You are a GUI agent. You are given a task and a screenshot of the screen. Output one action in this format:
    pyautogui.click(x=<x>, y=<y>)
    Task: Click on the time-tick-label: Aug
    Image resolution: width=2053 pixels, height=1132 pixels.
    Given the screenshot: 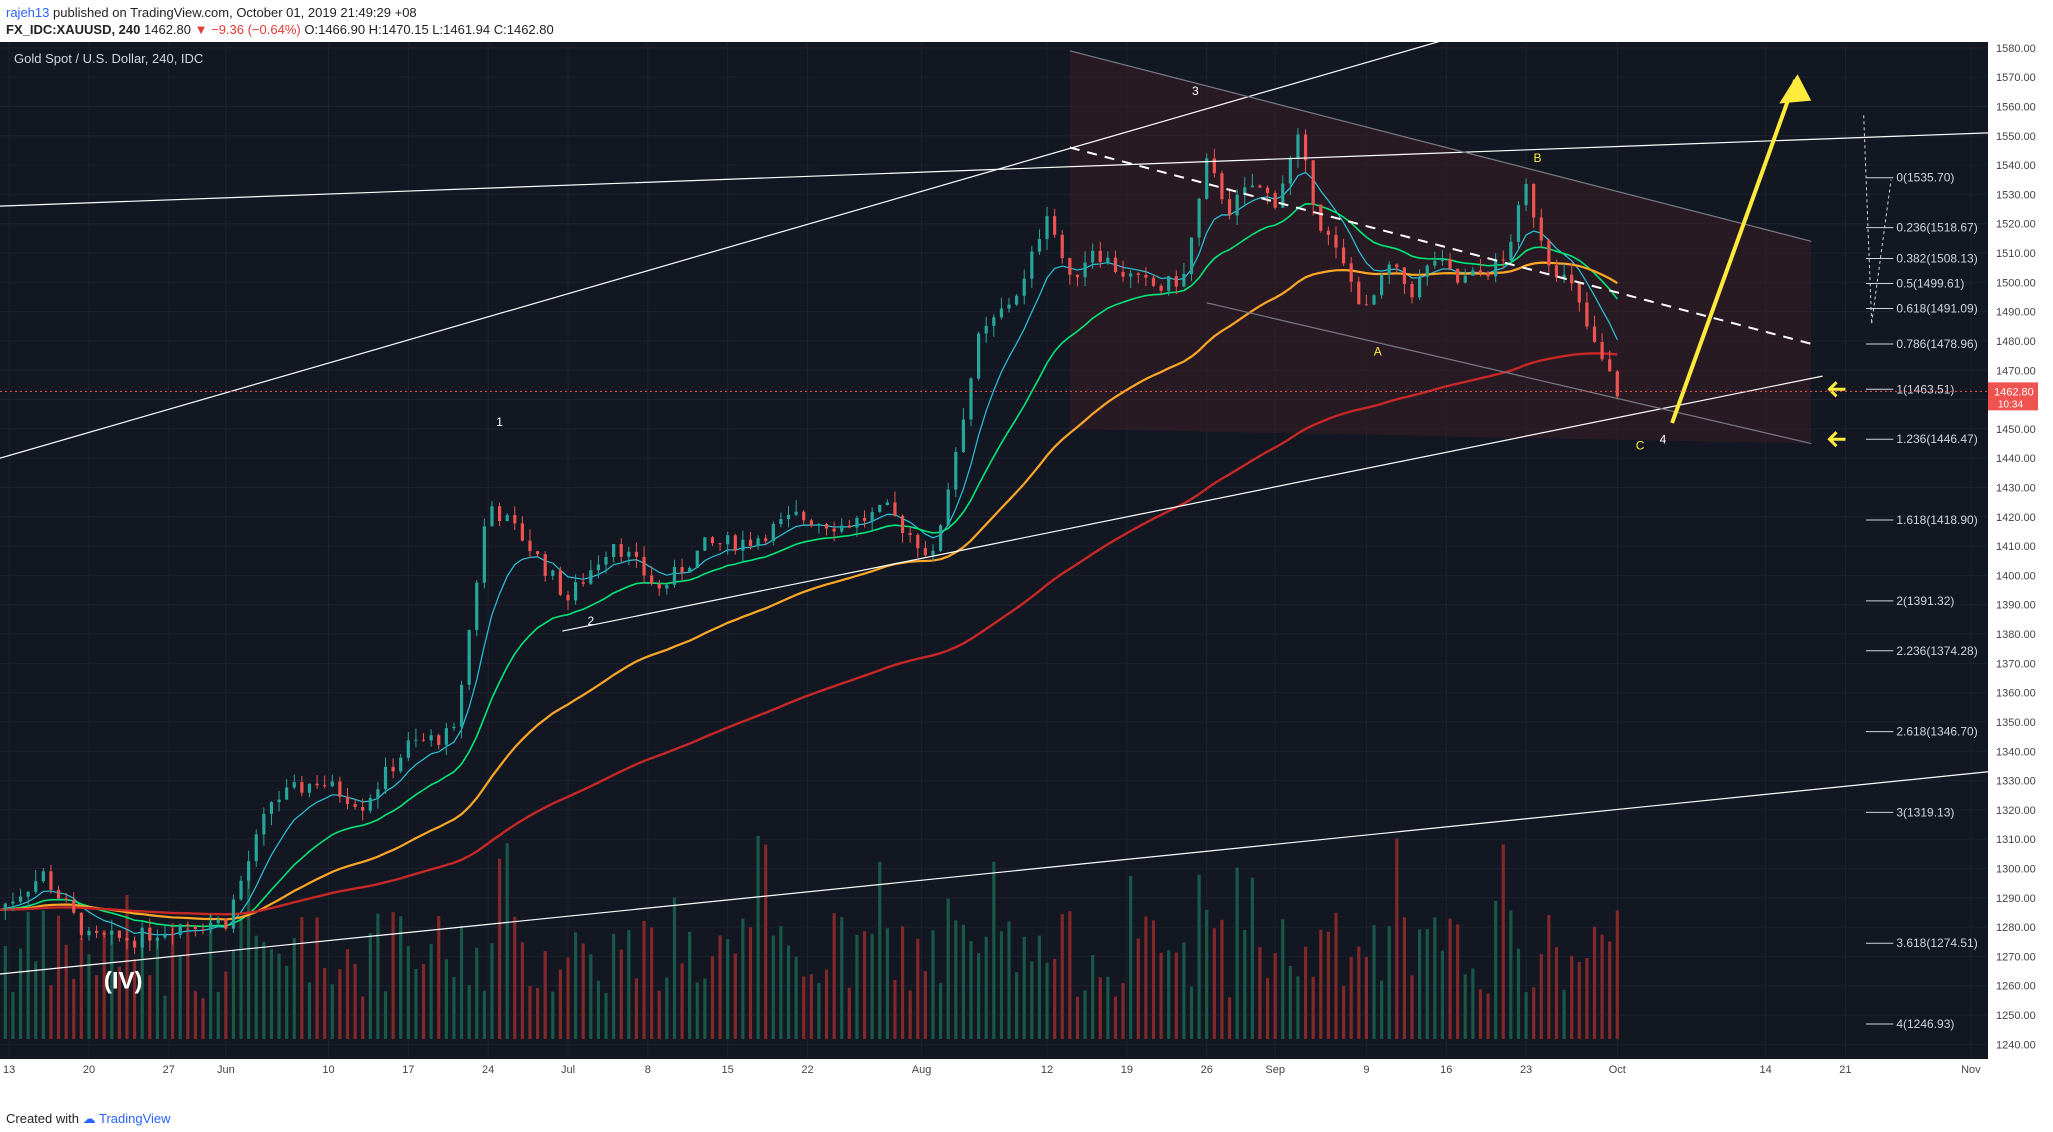 What is the action you would take?
    pyautogui.click(x=922, y=1070)
    